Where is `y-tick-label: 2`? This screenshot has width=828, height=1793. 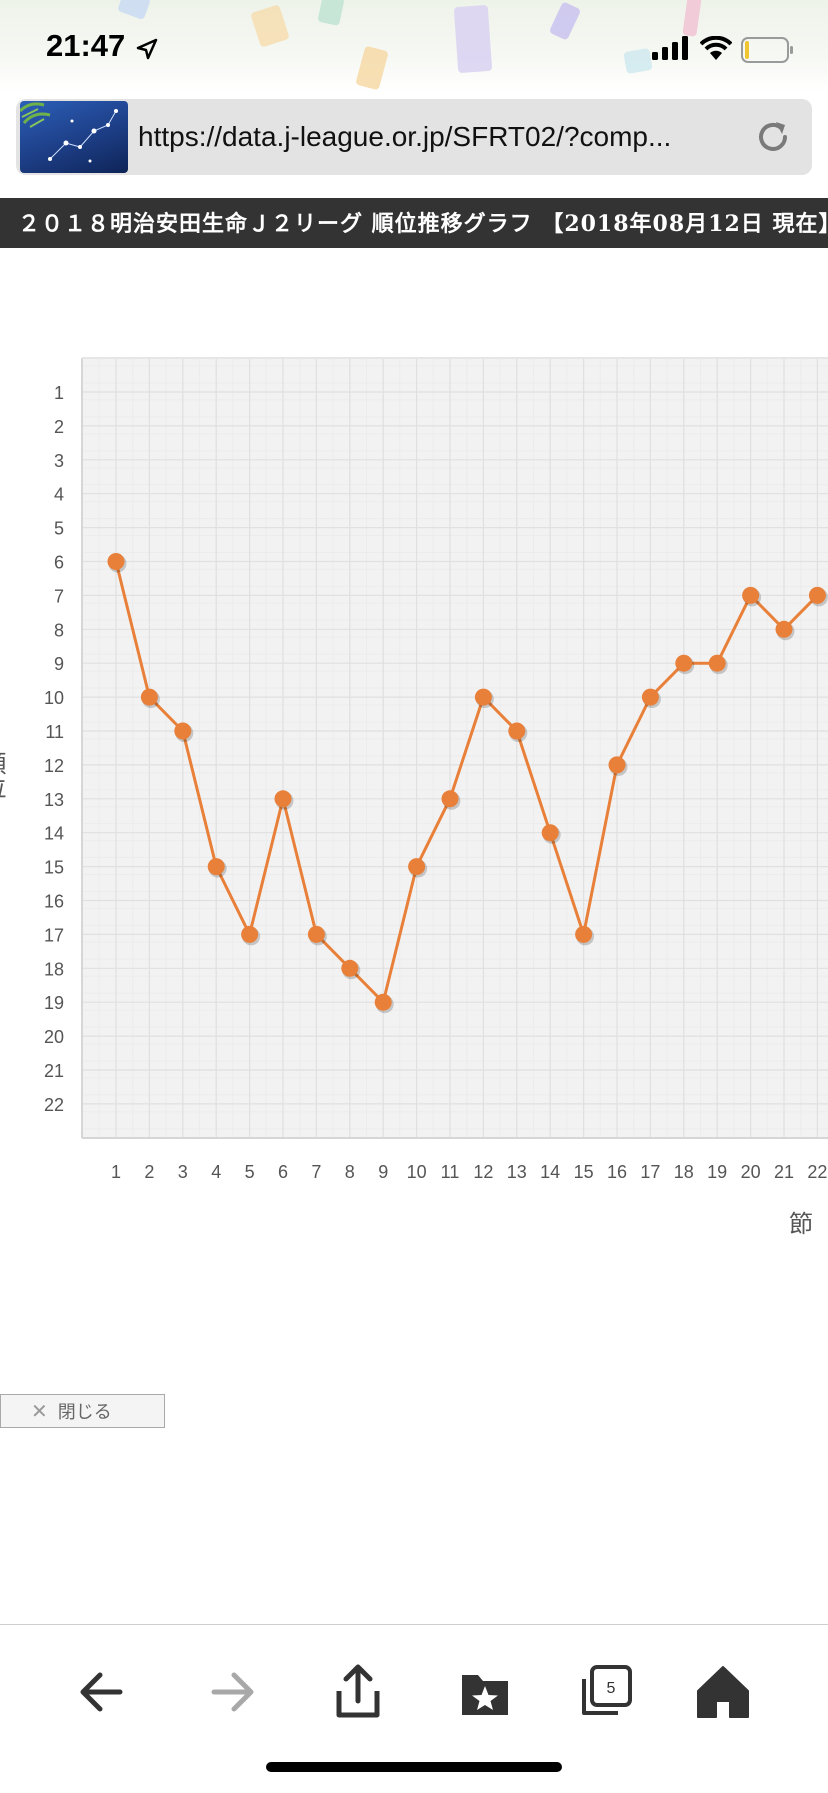
y-tick-label: 2 is located at coordinates (59, 427).